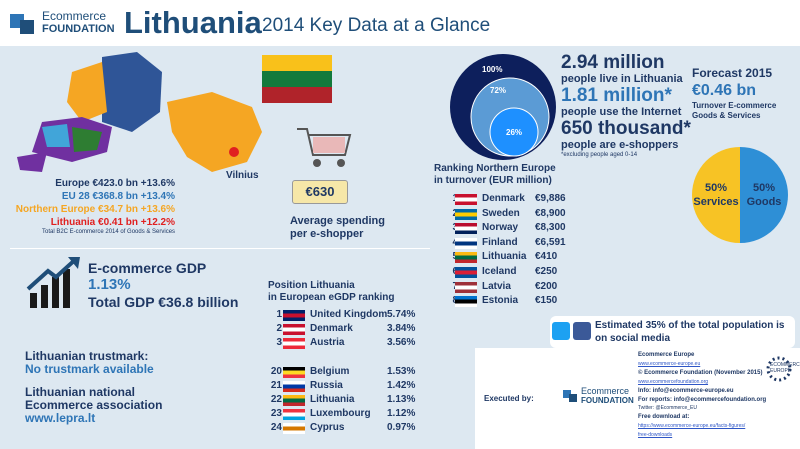 The width and height of the screenshot is (800, 449). I want to click on country: Estonia, so click(500, 301).